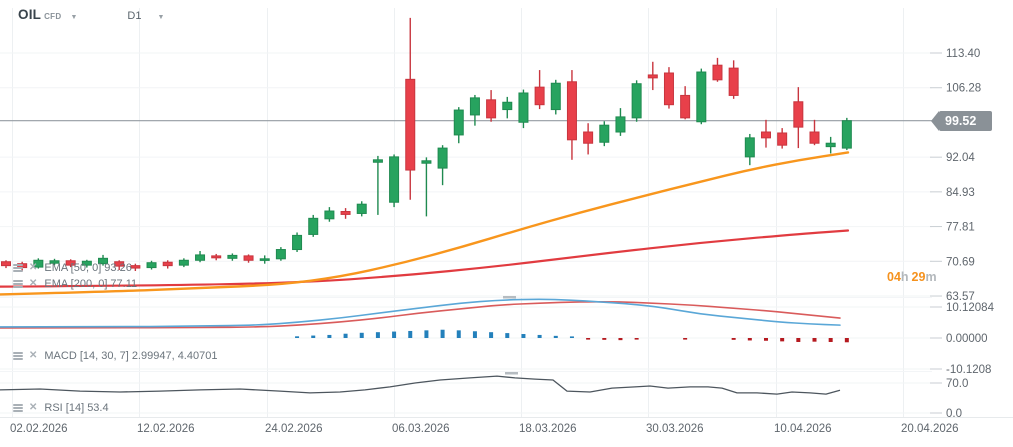  Describe the element at coordinates (803, 429) in the screenshot. I see `x-axis-label: 10.04.2026` at that location.